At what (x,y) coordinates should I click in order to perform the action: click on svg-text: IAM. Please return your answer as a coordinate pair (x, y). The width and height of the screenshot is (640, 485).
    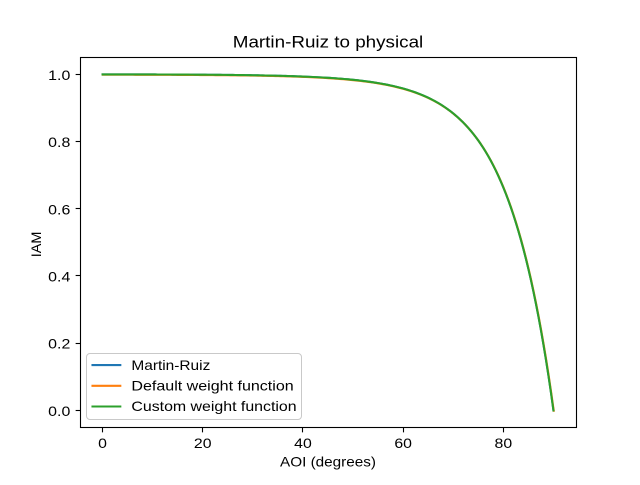
    Looking at the image, I should click on (36, 245).